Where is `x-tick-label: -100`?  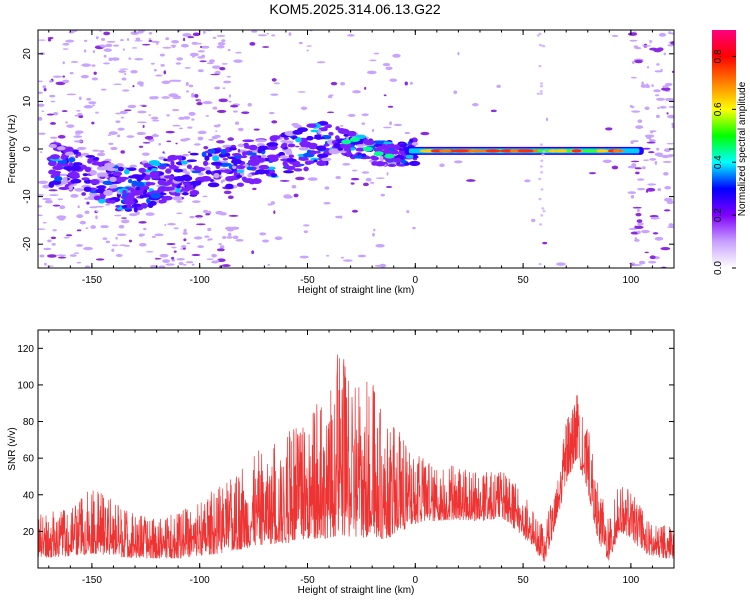
x-tick-label: -100 is located at coordinates (200, 580).